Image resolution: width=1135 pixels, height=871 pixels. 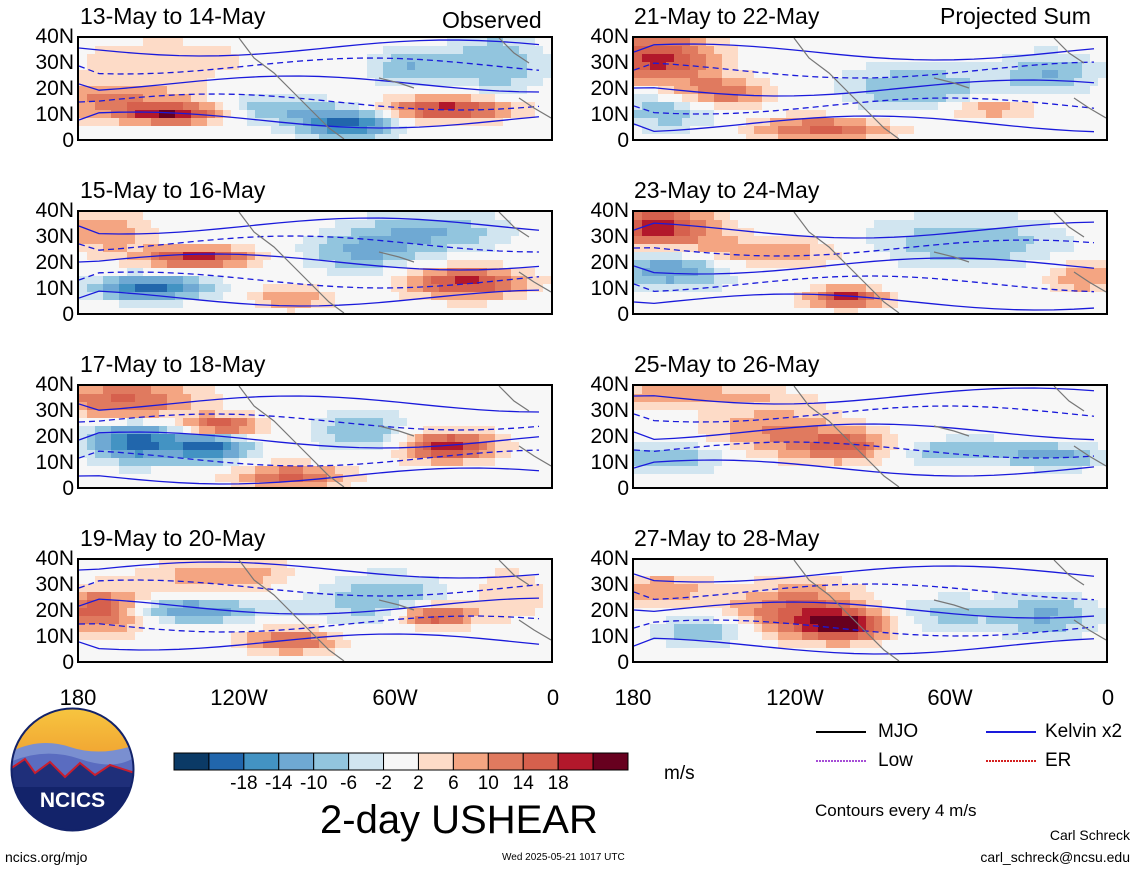 I want to click on colorbar-units: m/s, so click(x=679, y=773).